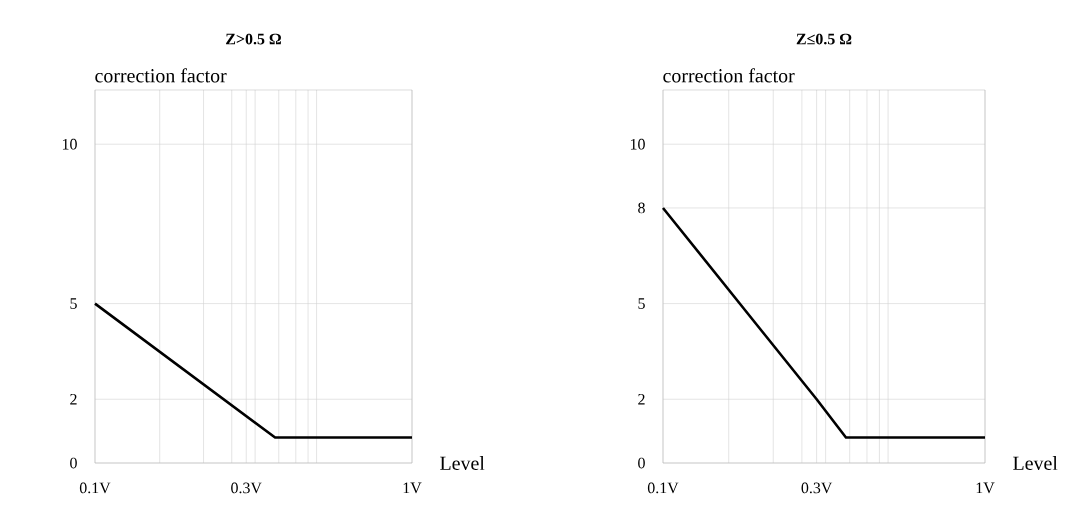  What do you see at coordinates (253, 39) in the screenshot?
I see `chart-title: Z>0.5 Ω` at bounding box center [253, 39].